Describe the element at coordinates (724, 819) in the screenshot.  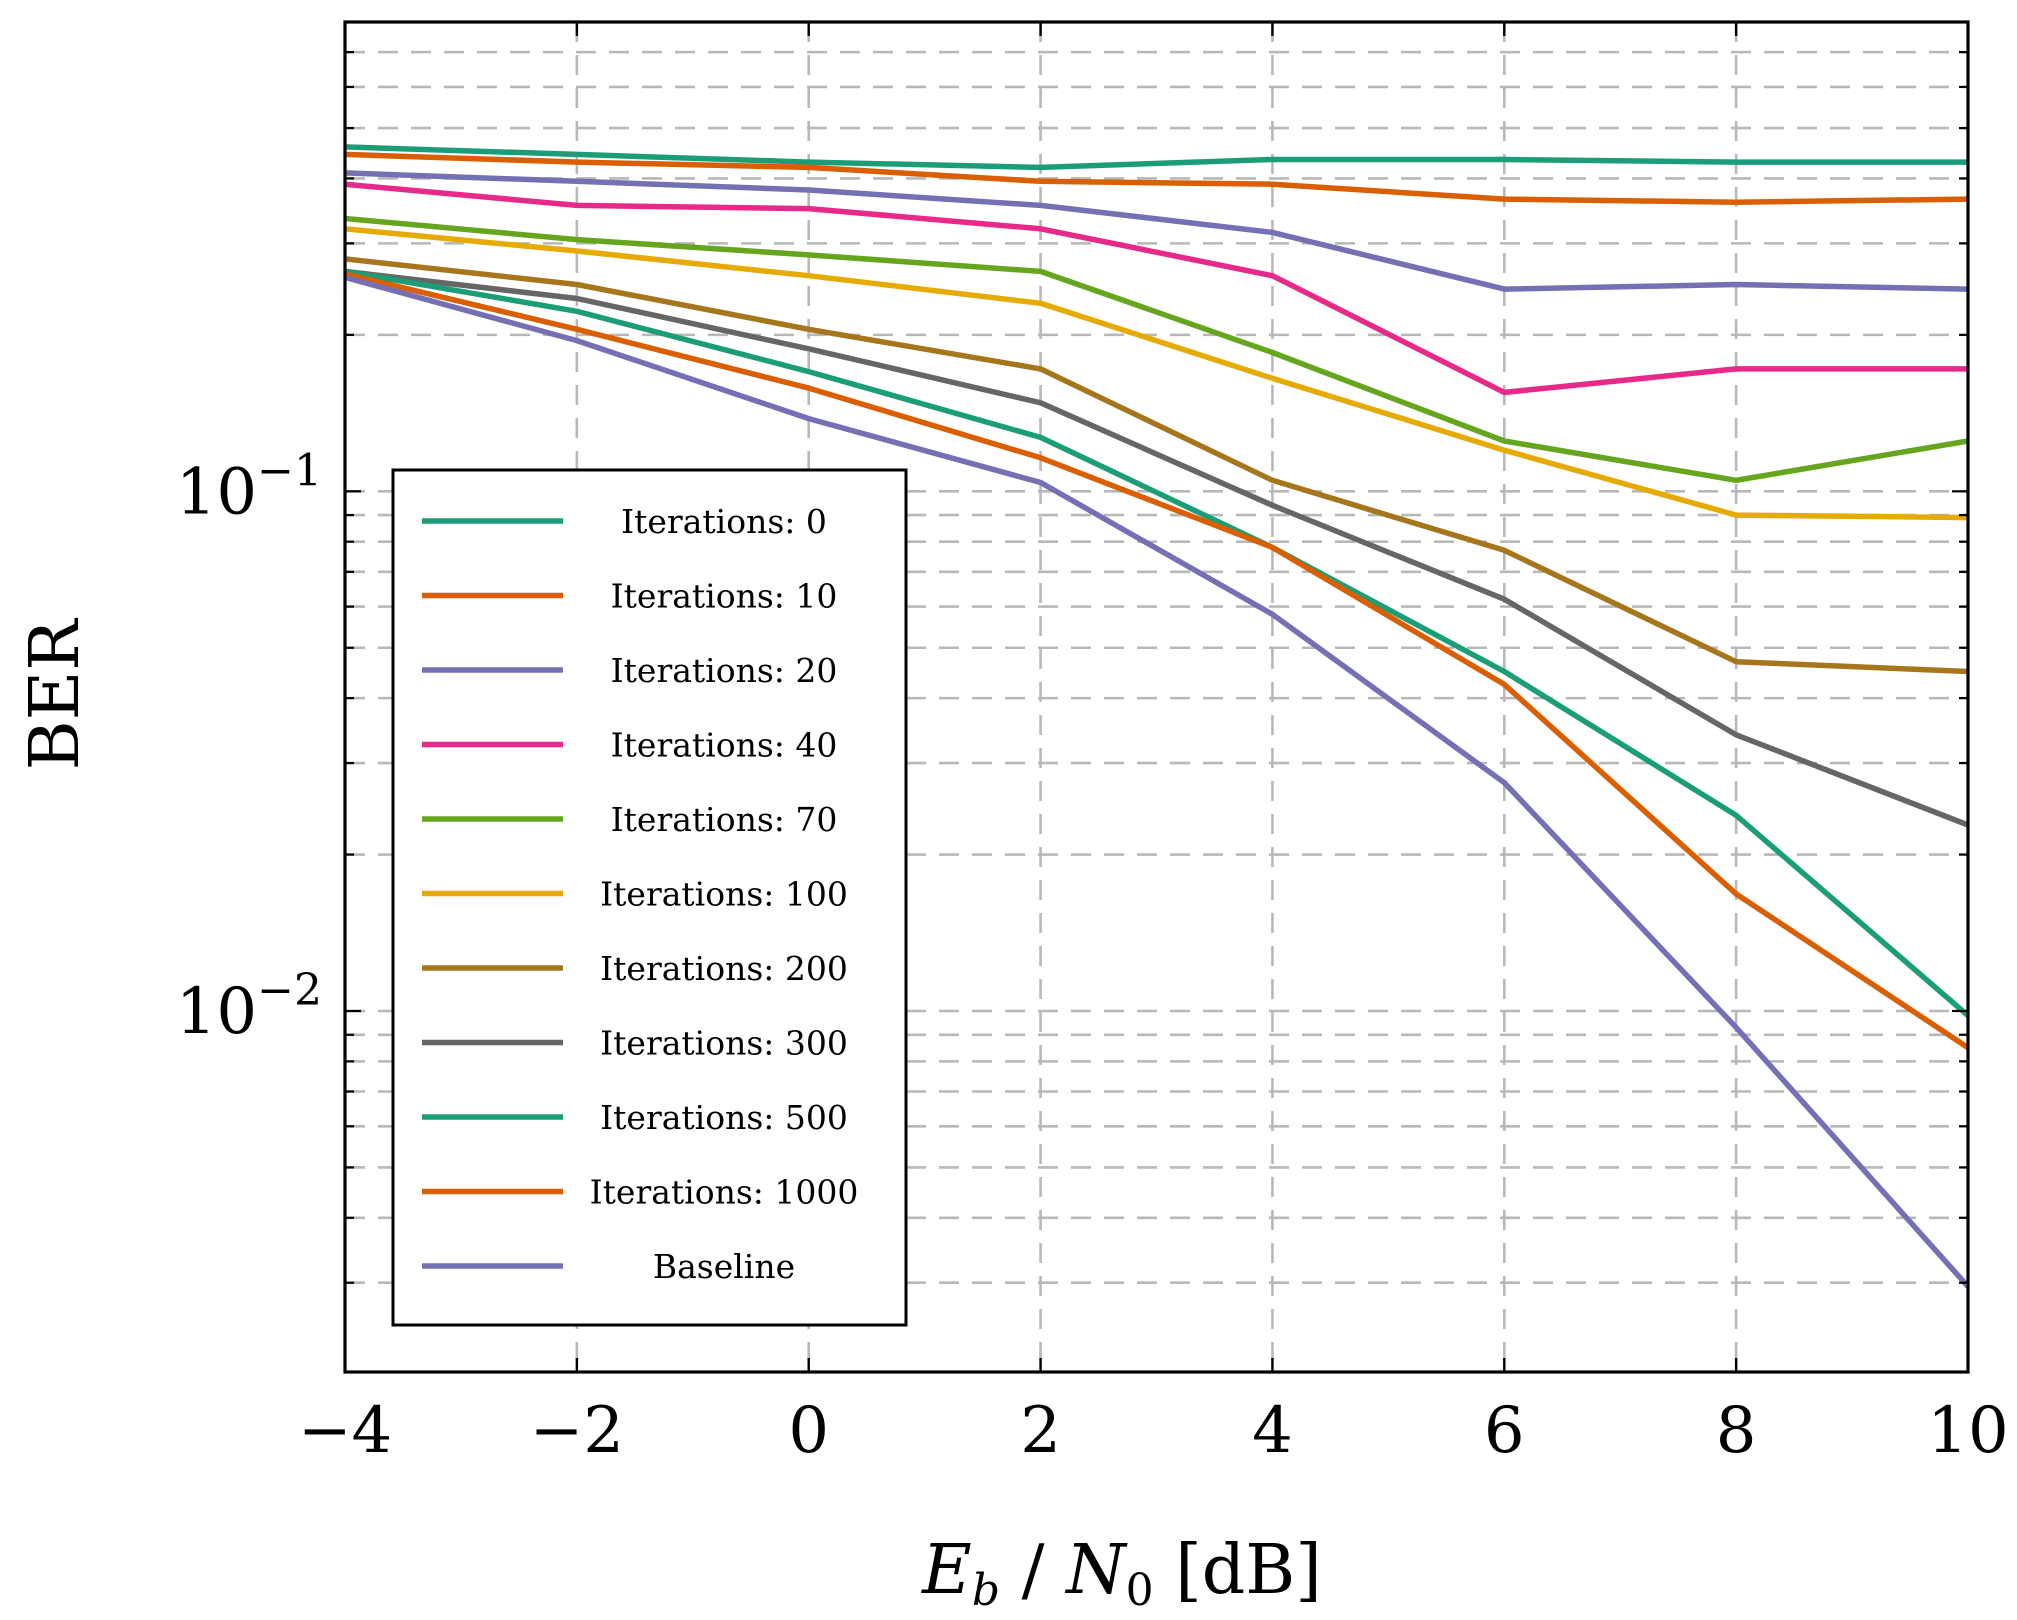
I see `legend-label: Iterations: 70` at that location.